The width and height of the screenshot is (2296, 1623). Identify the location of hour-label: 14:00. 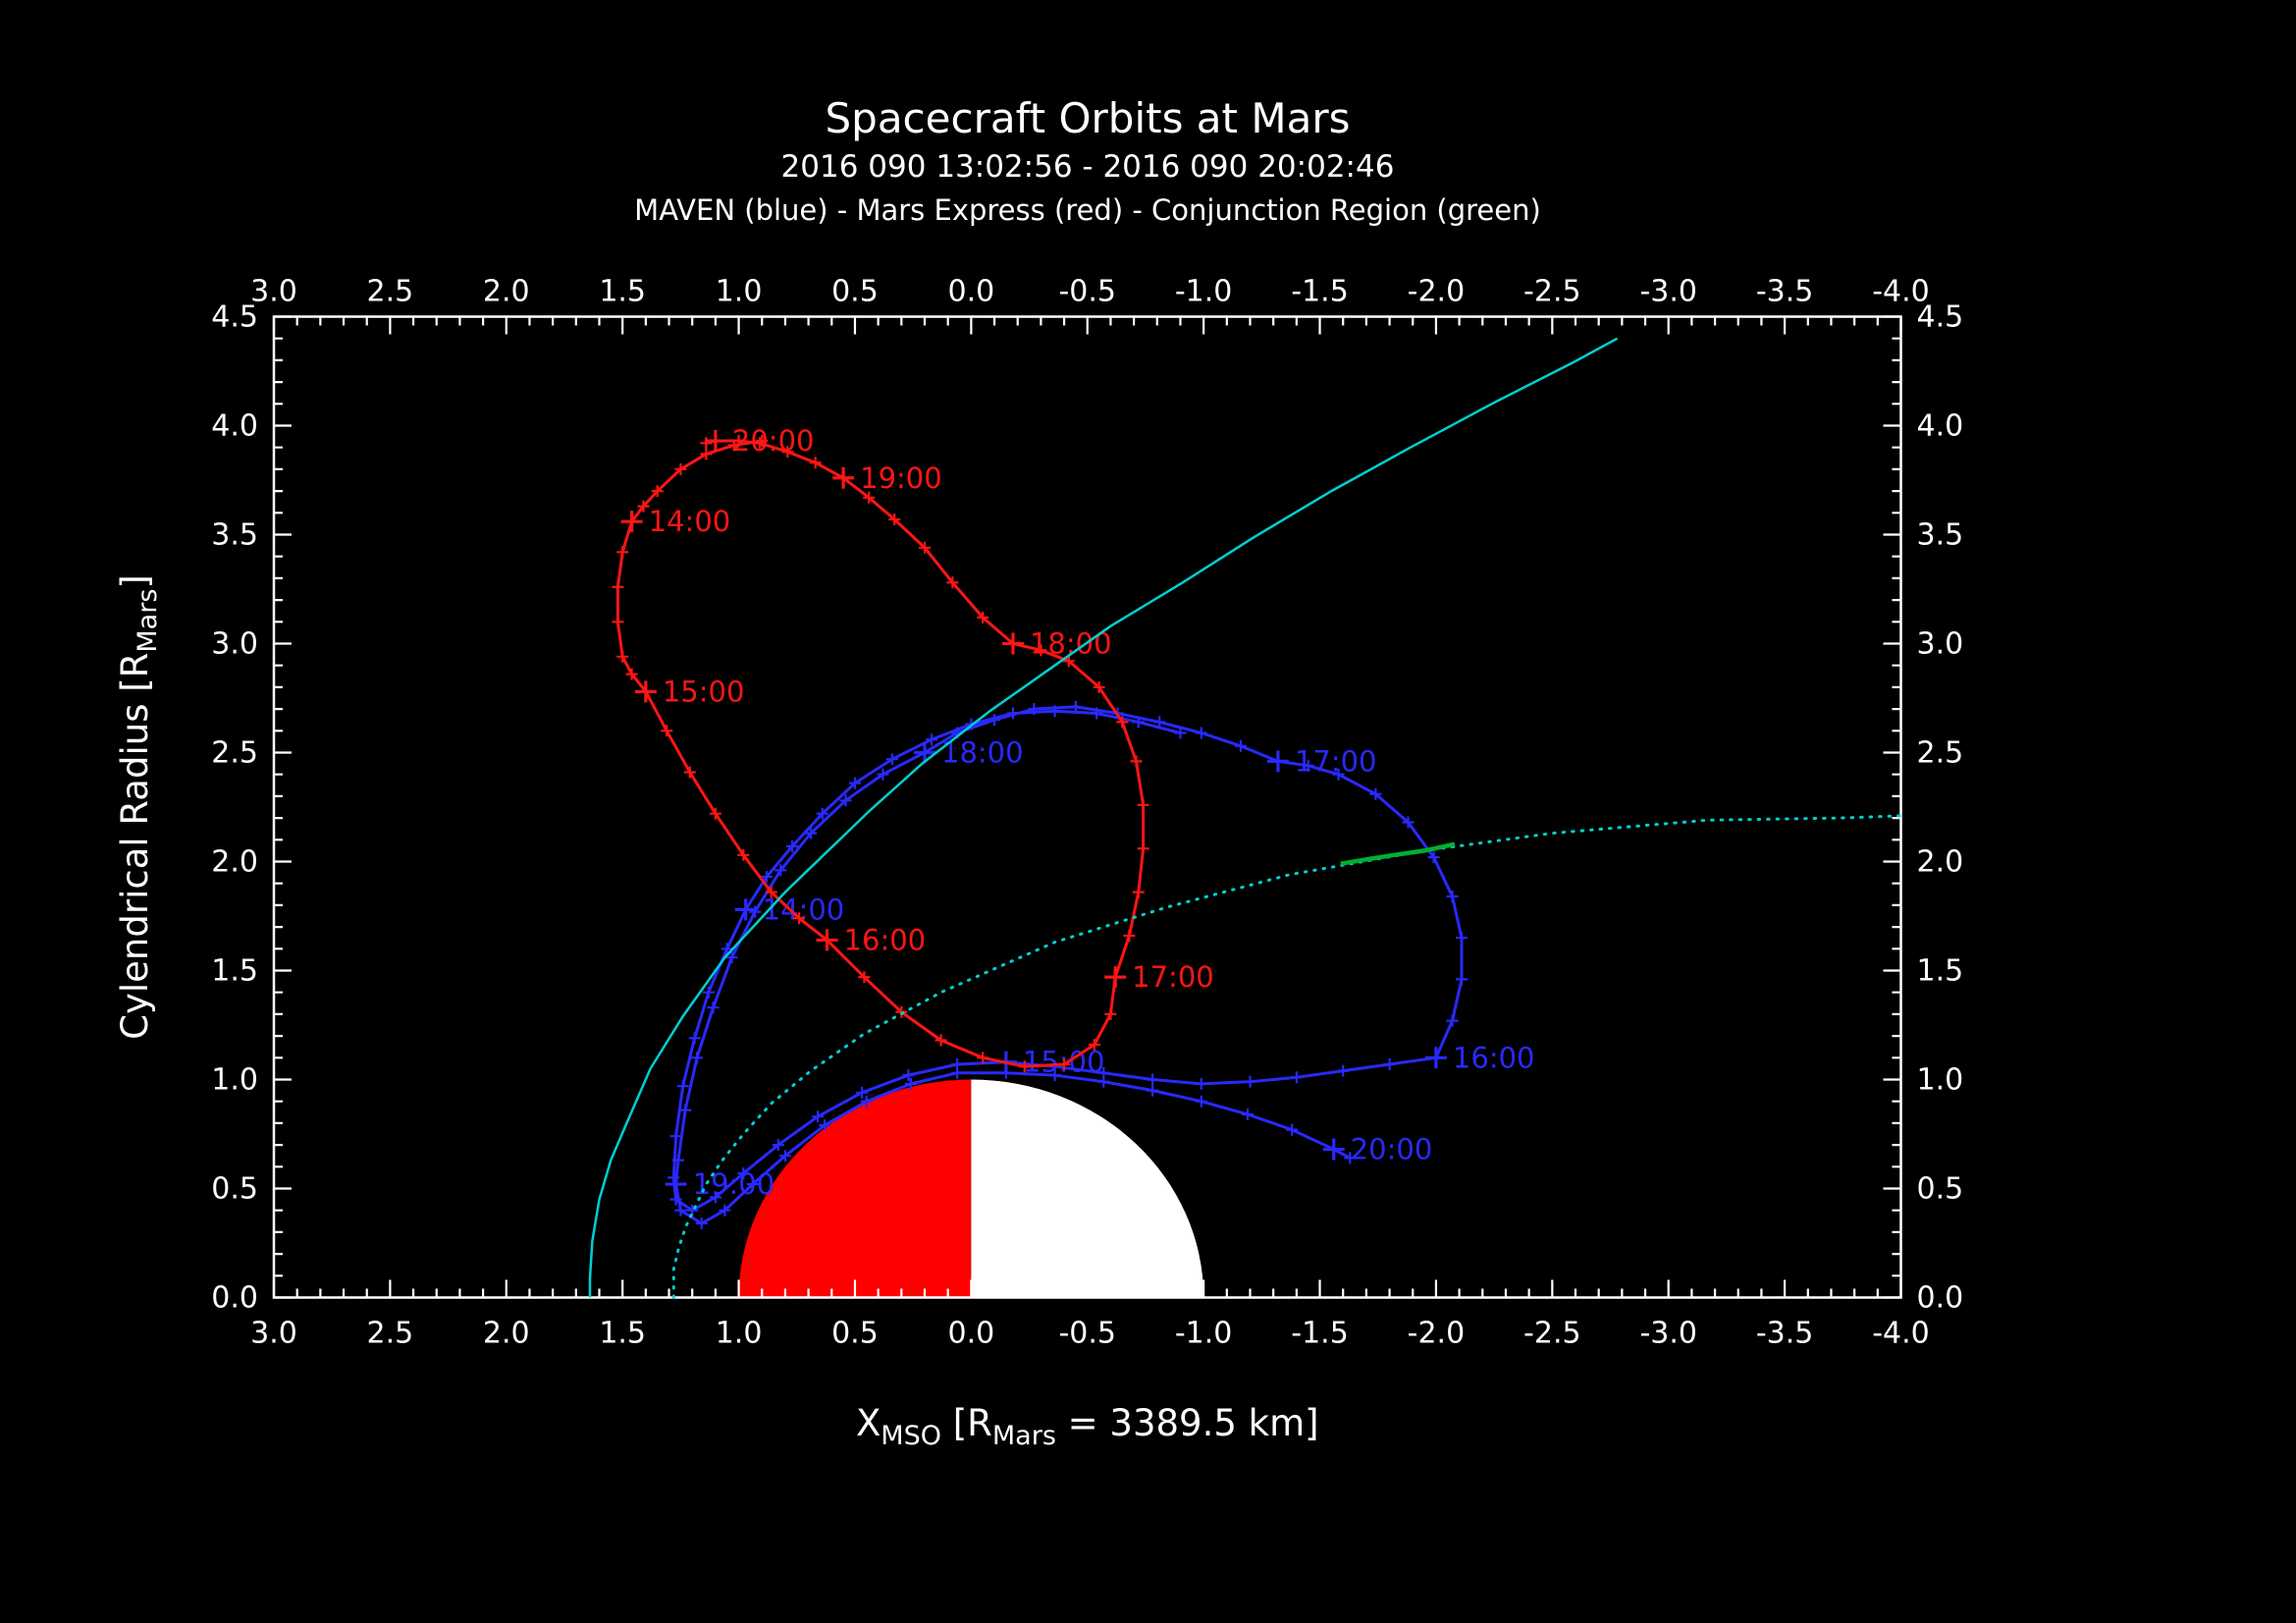
(690, 522).